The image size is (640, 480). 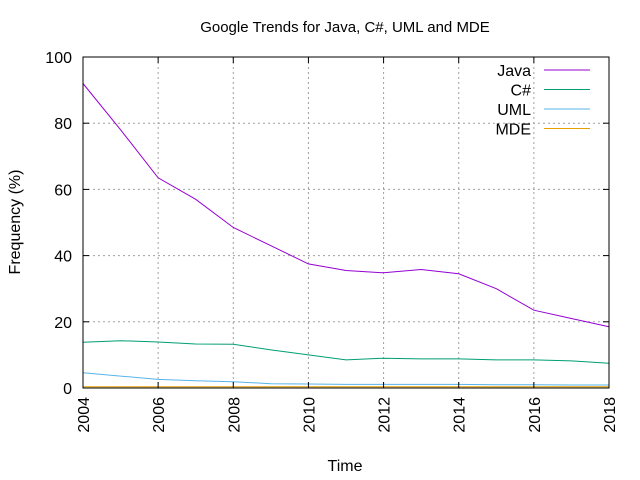 I want to click on chart-title: Google Trends for Java, C#, UML and MDE, so click(x=345, y=27).